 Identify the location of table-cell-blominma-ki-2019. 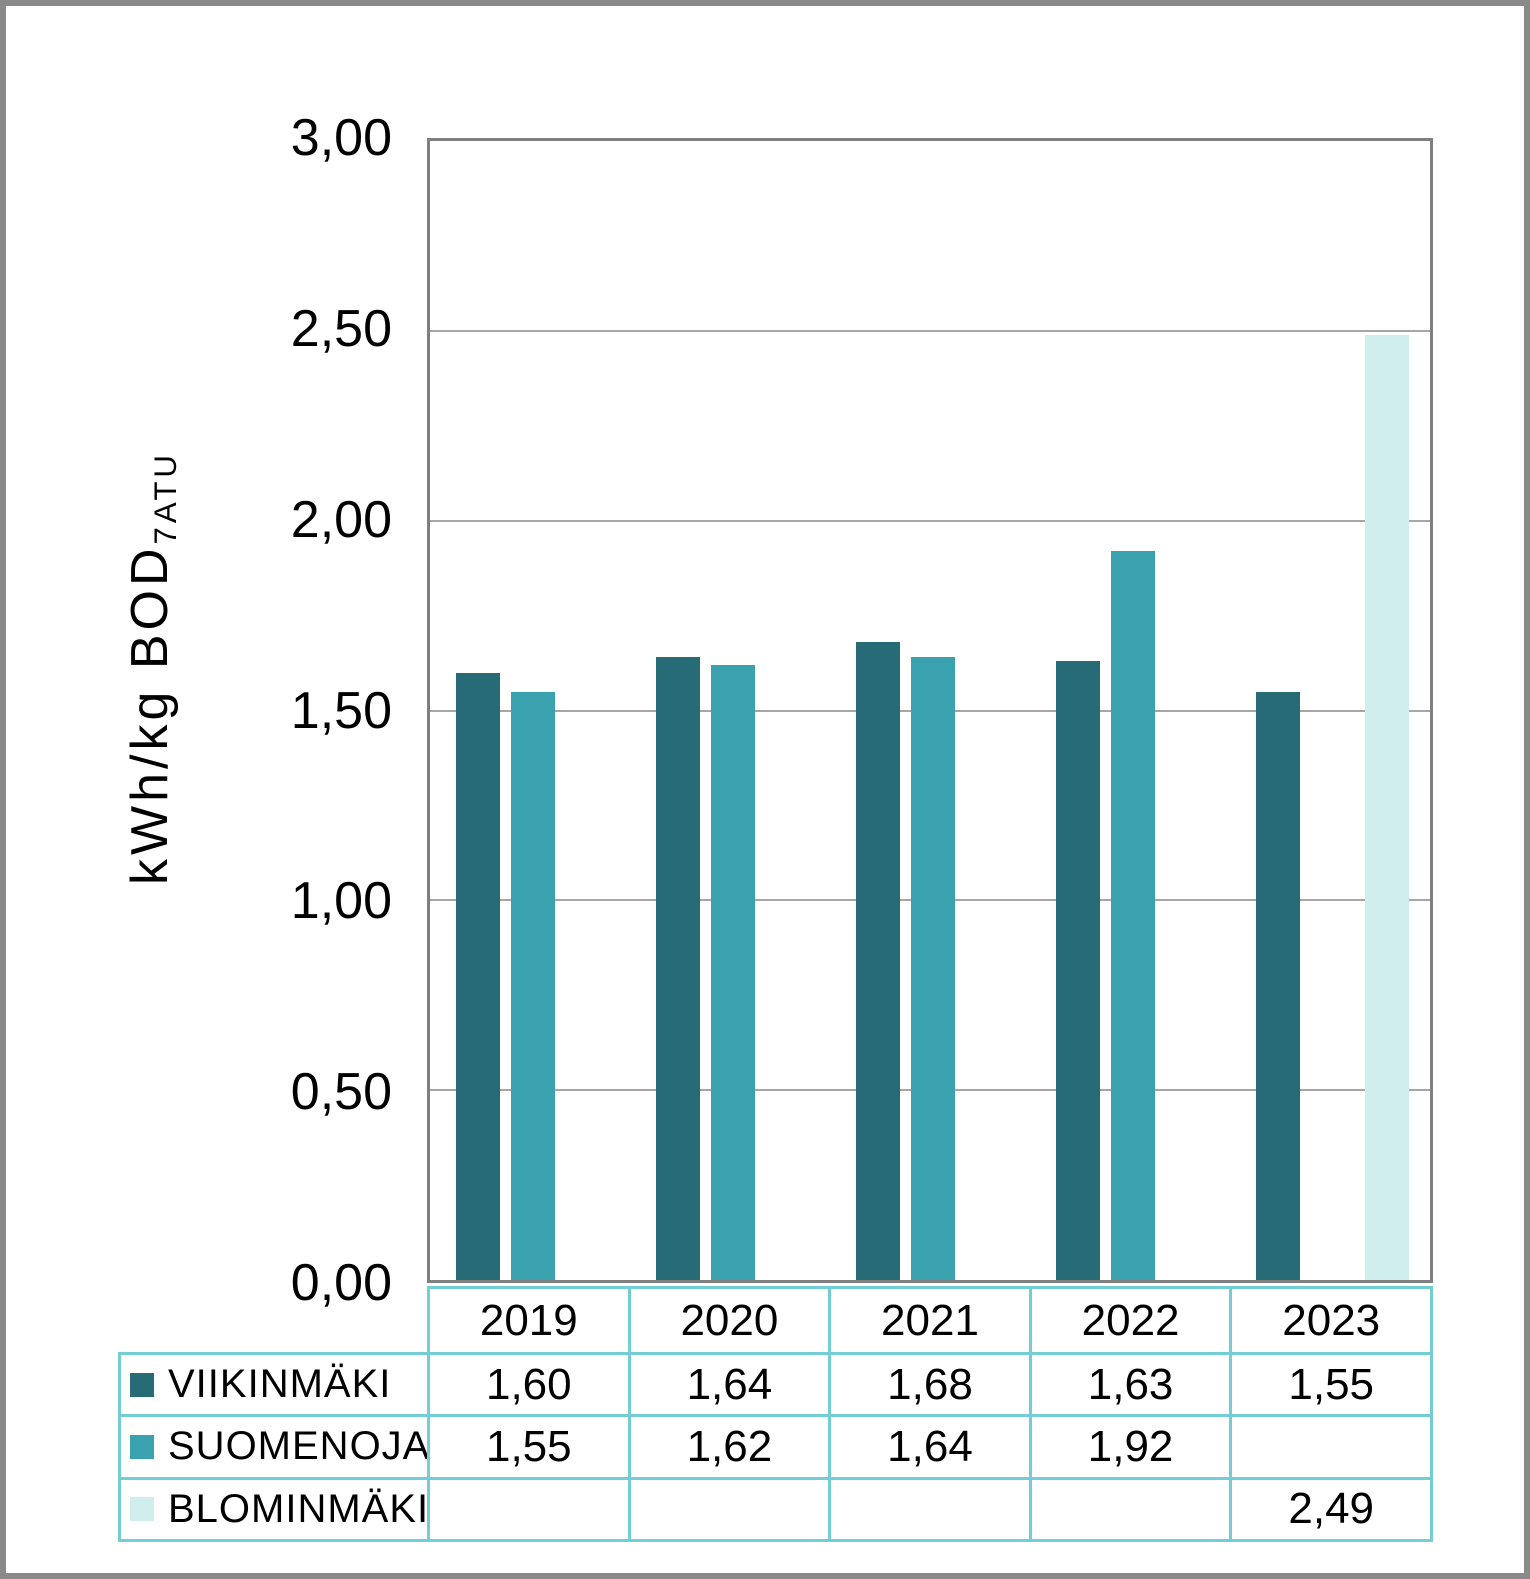
(529, 1509).